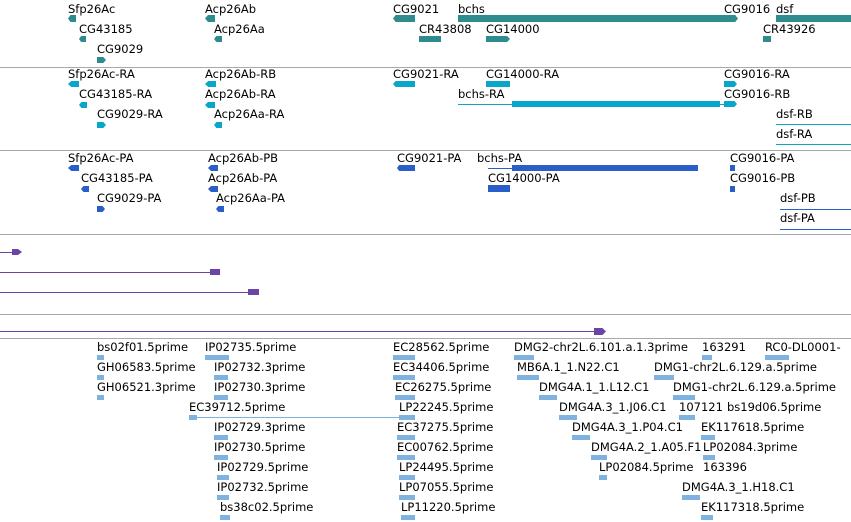  What do you see at coordinates (500, 158) in the screenshot?
I see `protein-label: bchs-PA` at bounding box center [500, 158].